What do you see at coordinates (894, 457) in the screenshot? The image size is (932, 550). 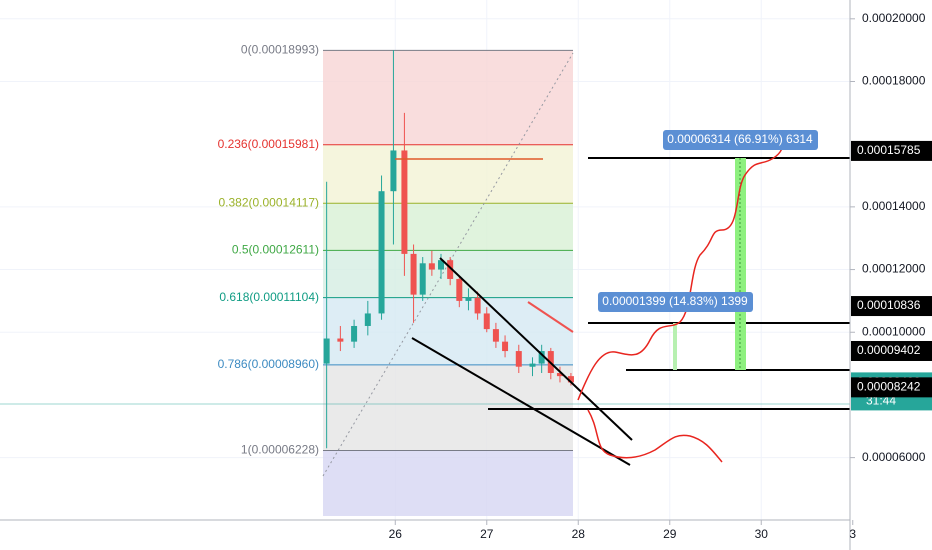 I see `y-tick-label: 0.00006000` at bounding box center [894, 457].